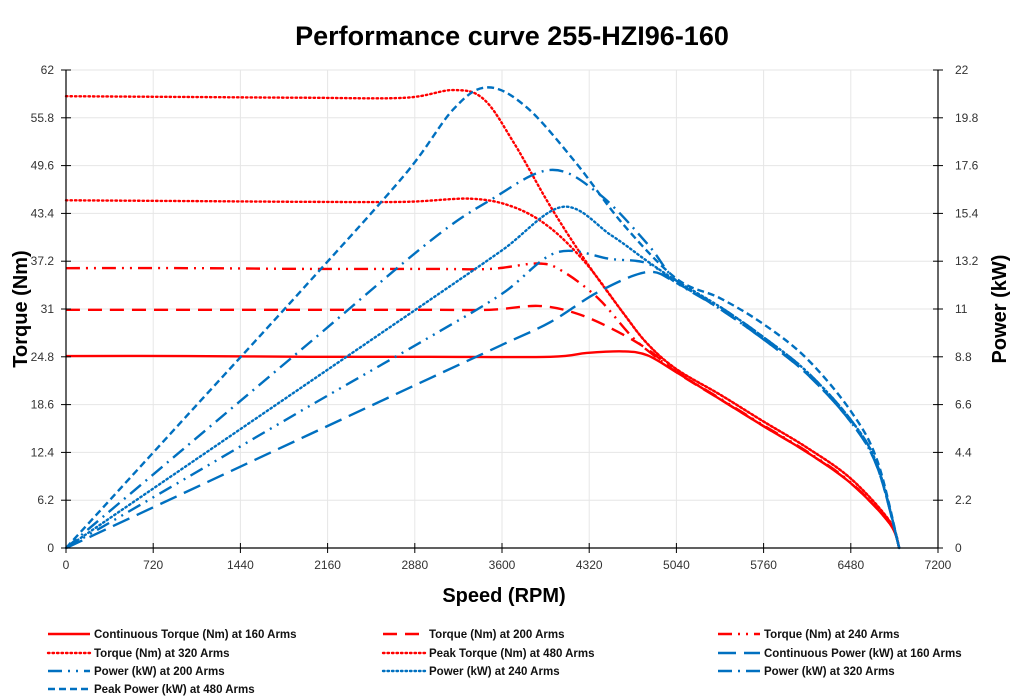 This screenshot has height=699, width=1024. Describe the element at coordinates (958, 548) in the screenshot. I see `y2-tick-label: 0` at that location.